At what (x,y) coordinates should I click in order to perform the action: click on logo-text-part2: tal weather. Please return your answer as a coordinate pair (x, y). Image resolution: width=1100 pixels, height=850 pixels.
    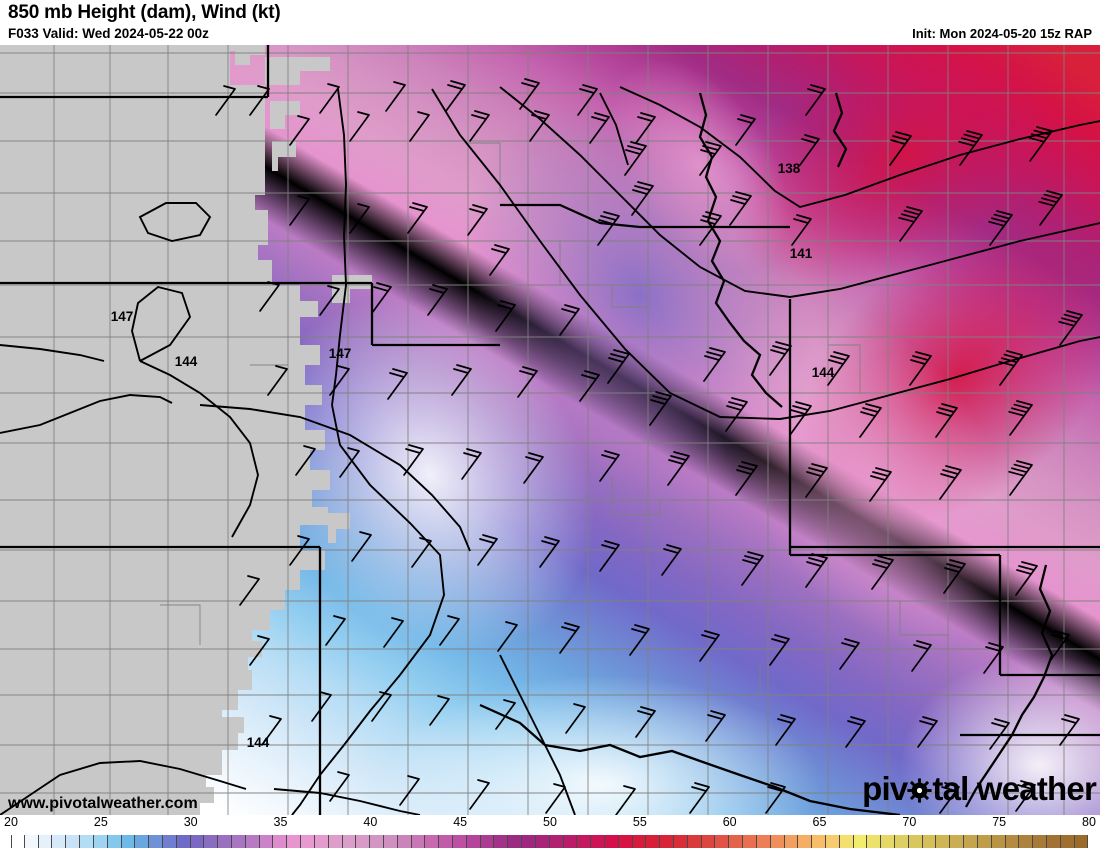
    Looking at the image, I should click on (1014, 788).